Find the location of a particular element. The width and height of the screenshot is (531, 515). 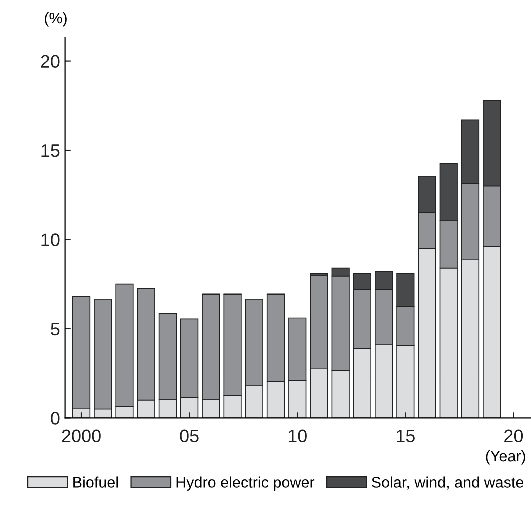

y-tick-label: 20 is located at coordinates (50, 61).